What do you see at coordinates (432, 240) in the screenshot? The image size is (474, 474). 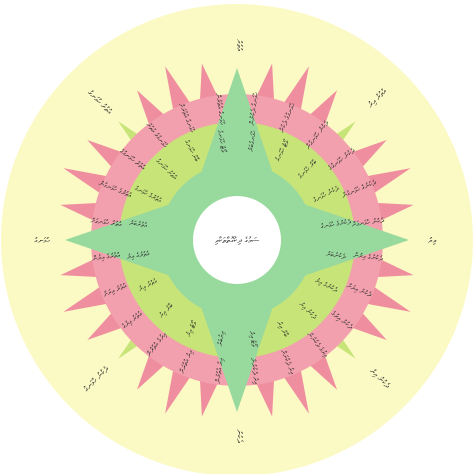 I see `label-east: އިރު` at bounding box center [432, 240].